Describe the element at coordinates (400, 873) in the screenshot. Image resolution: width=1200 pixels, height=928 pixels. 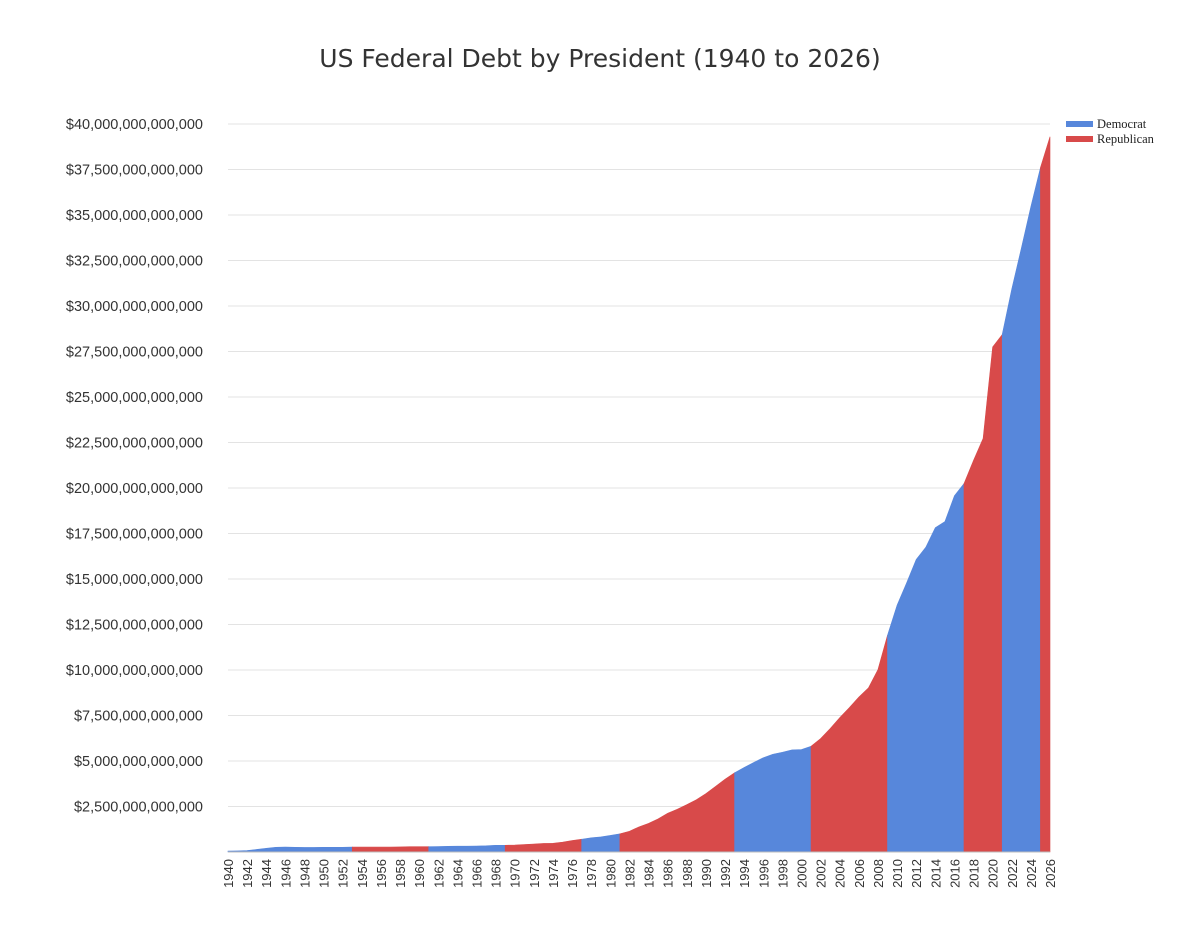
I see `x-tick-label: 1958` at that location.